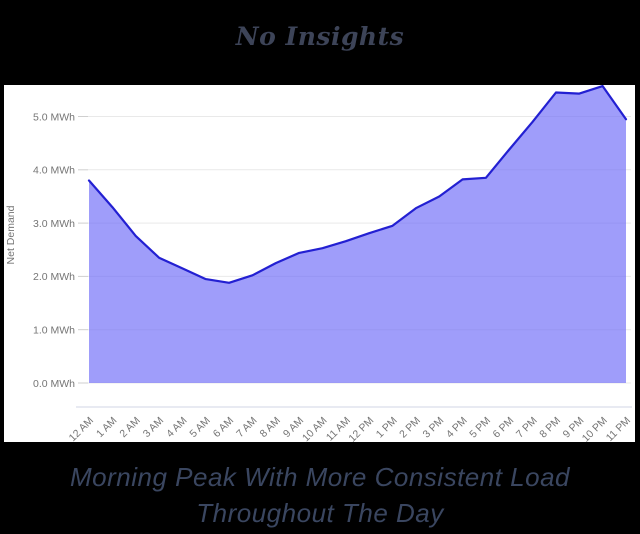  What do you see at coordinates (320, 477) in the screenshot?
I see `caption-line-1: Morning Peak With More Consistent Load` at bounding box center [320, 477].